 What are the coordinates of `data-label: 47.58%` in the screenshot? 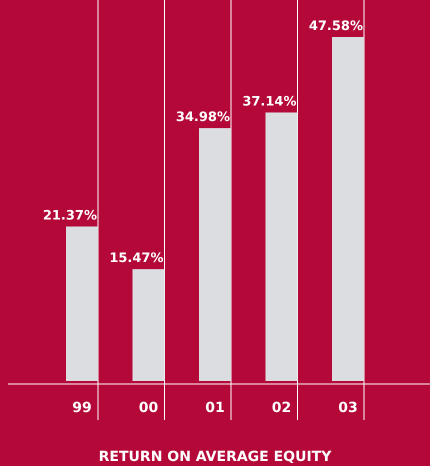 It's located at (335, 26).